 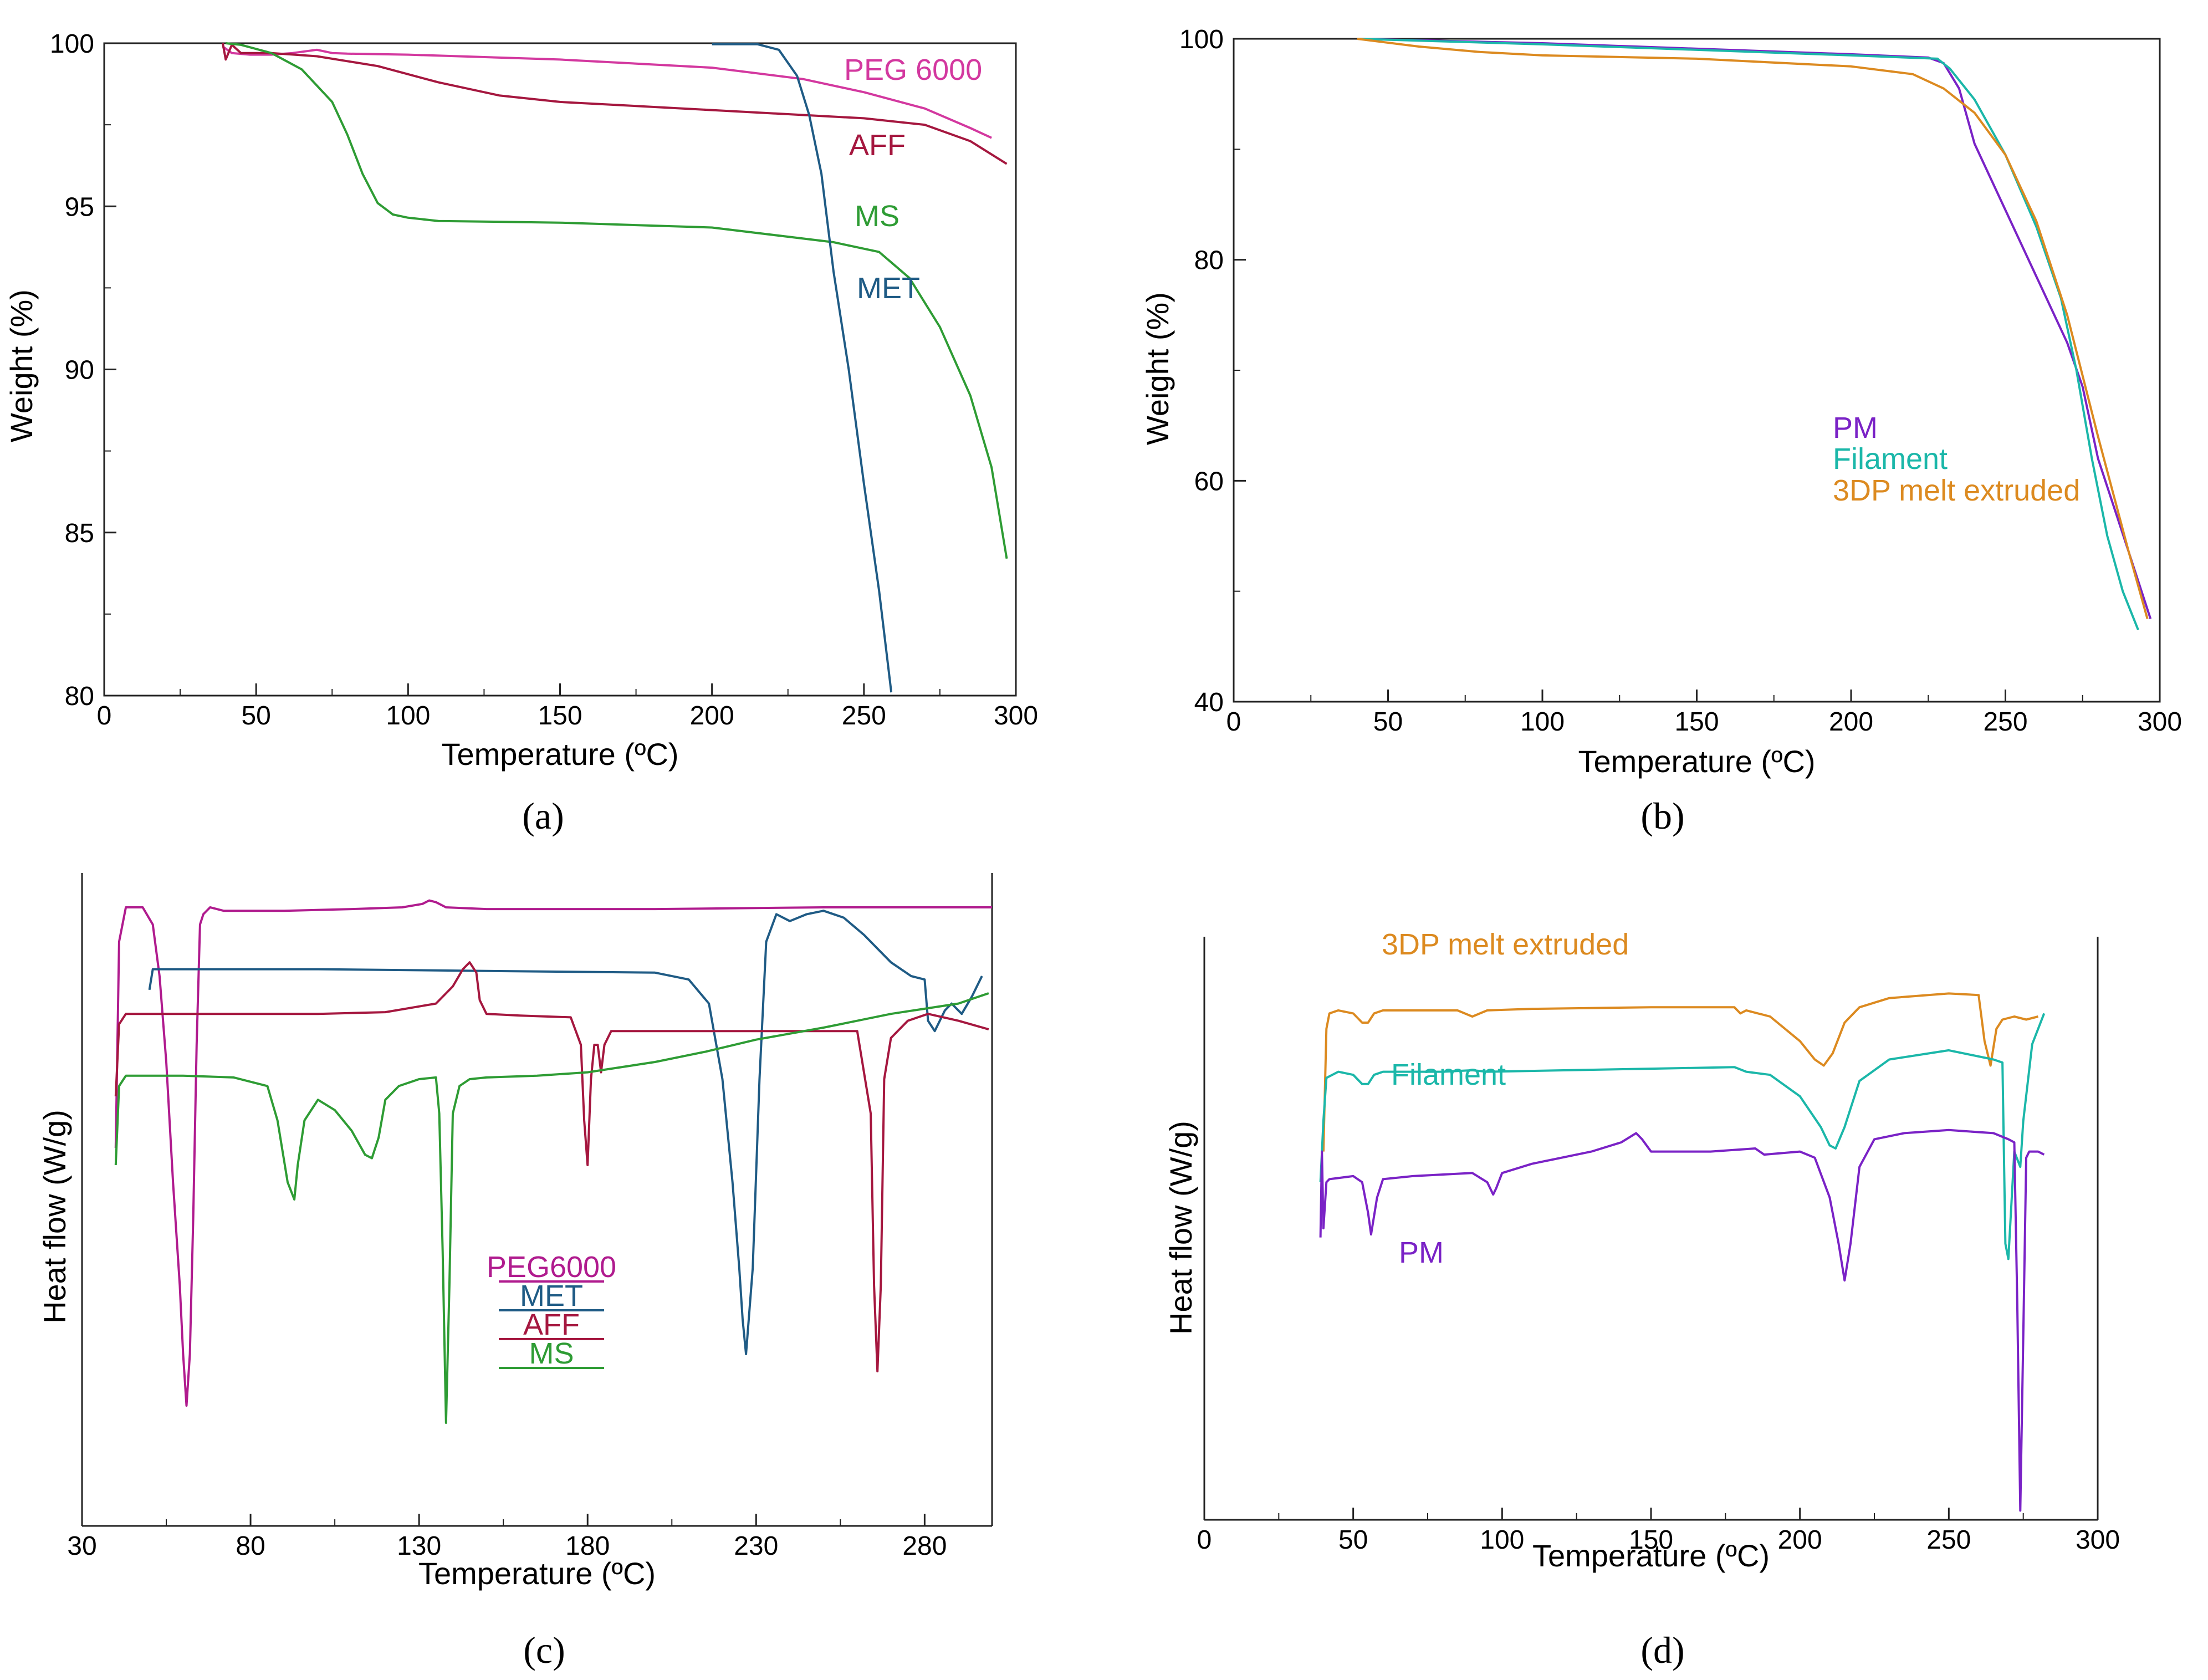 I want to click on series-label-met: MET, so click(x=889, y=288).